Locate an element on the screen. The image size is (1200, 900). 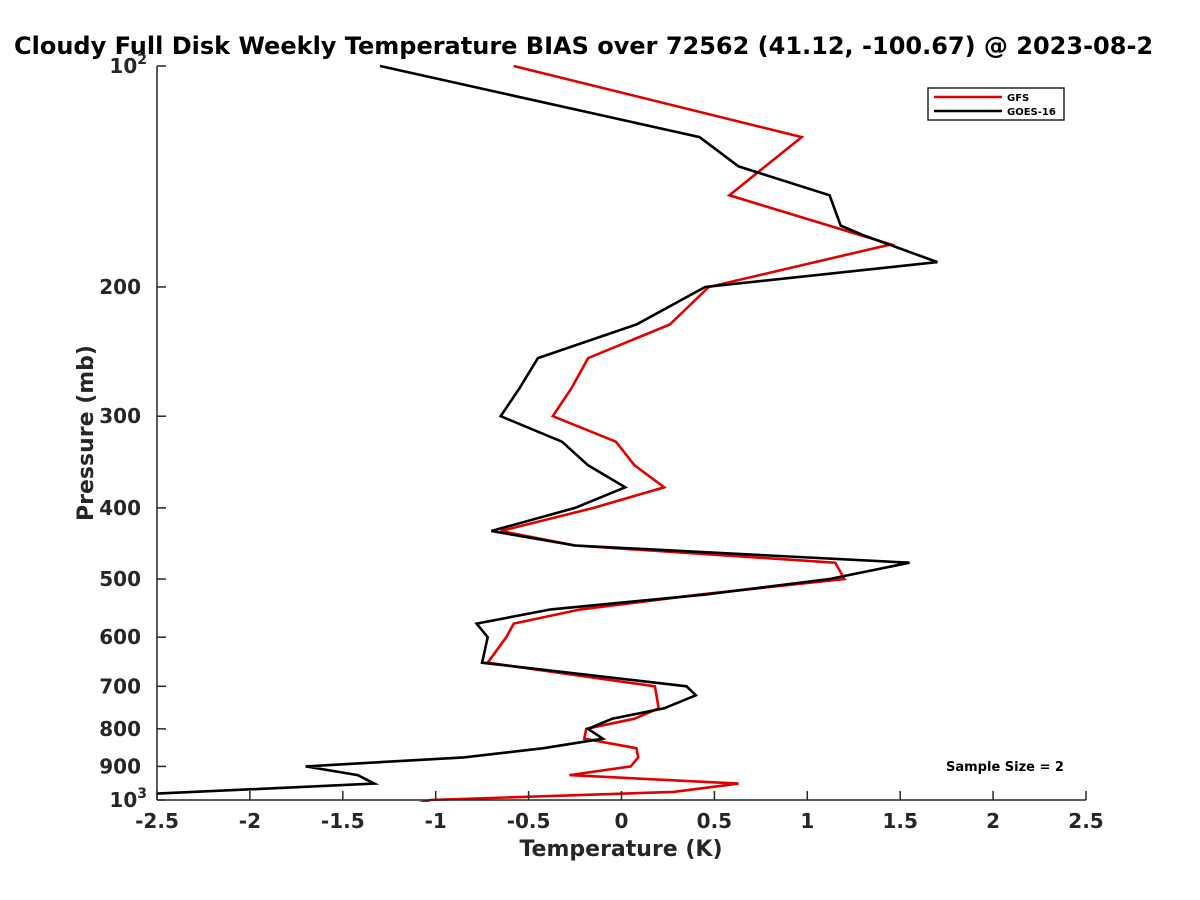
x-tick-label: 0.5 is located at coordinates (714, 821).